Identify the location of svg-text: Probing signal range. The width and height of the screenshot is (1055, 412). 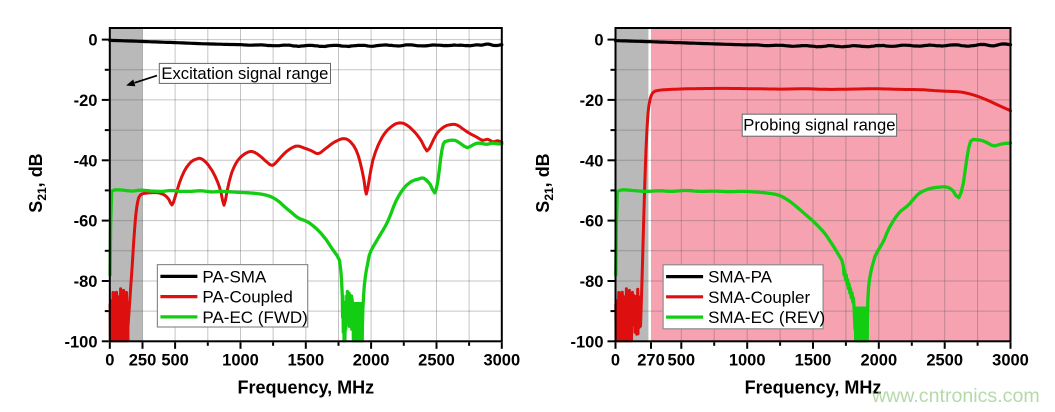
(819, 125).